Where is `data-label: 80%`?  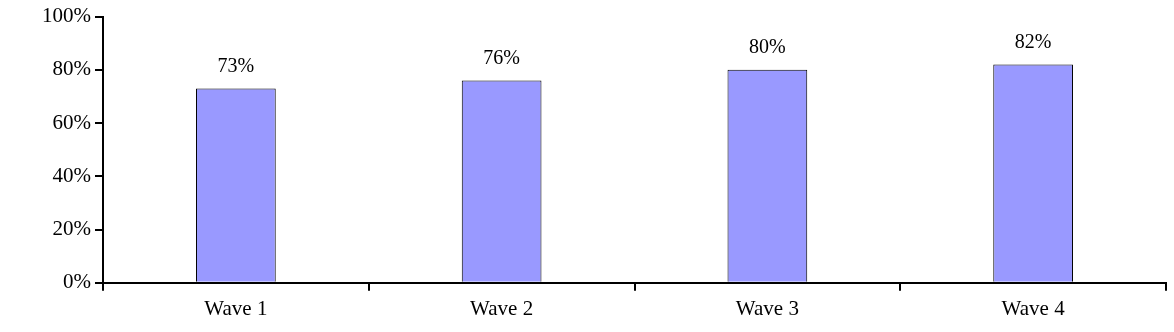 data-label: 80% is located at coordinates (767, 46).